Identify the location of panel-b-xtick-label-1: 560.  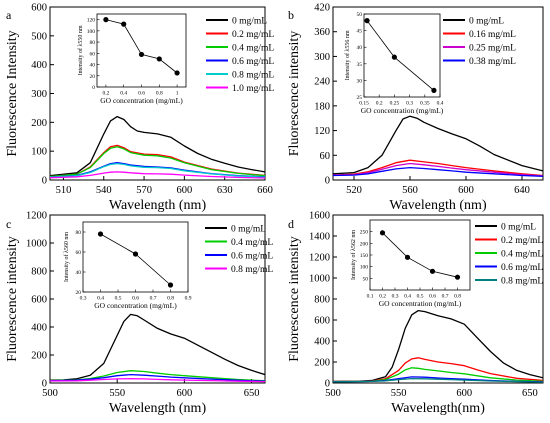
(410, 190).